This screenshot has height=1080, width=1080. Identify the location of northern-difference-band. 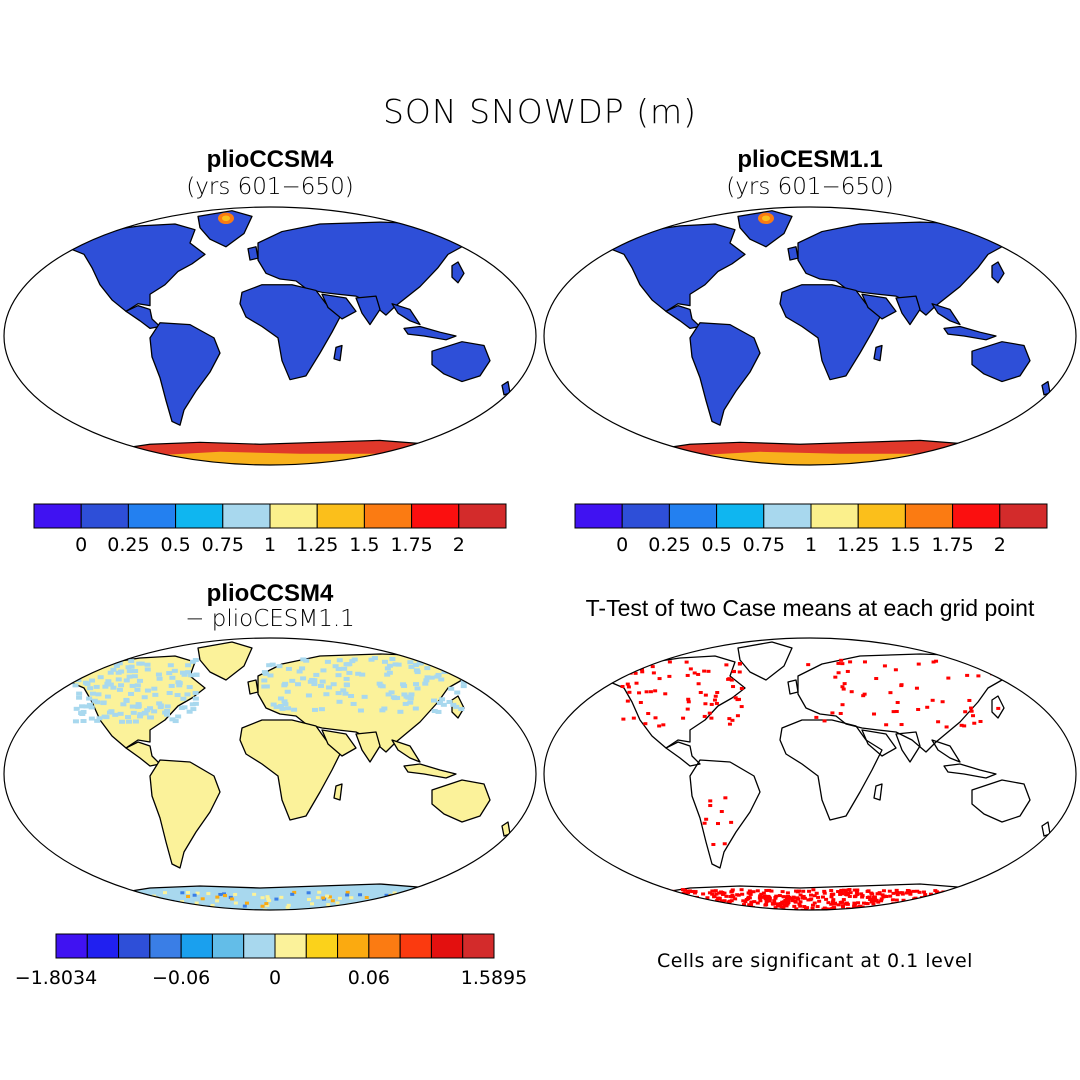
(274, 690).